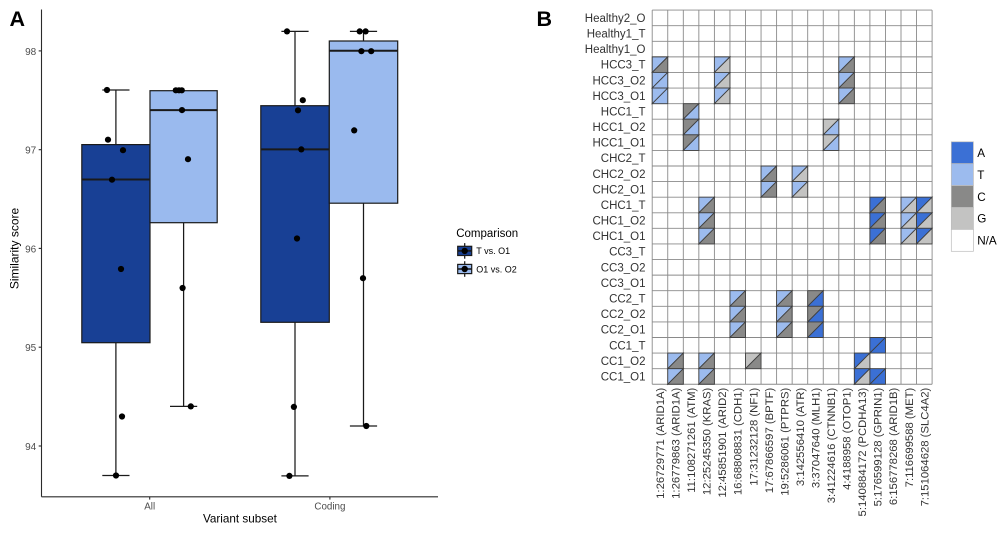  What do you see at coordinates (623, 362) in the screenshot?
I see `svg-text: CC1_O2` at bounding box center [623, 362].